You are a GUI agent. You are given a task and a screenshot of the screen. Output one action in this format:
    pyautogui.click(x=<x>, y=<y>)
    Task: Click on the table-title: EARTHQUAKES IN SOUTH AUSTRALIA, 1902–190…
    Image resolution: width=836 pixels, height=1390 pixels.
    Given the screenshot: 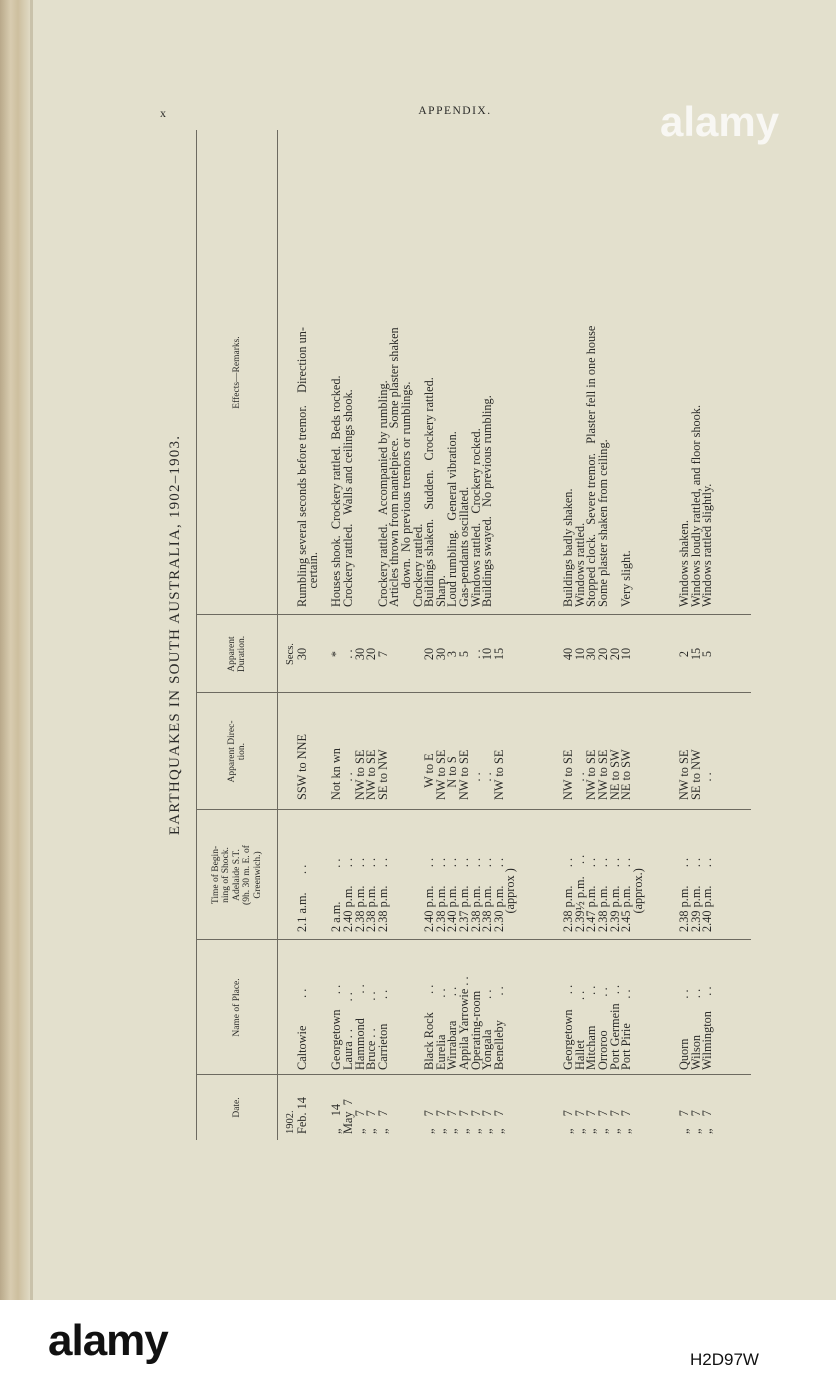 What is the action you would take?
    pyautogui.click(x=175, y=635)
    